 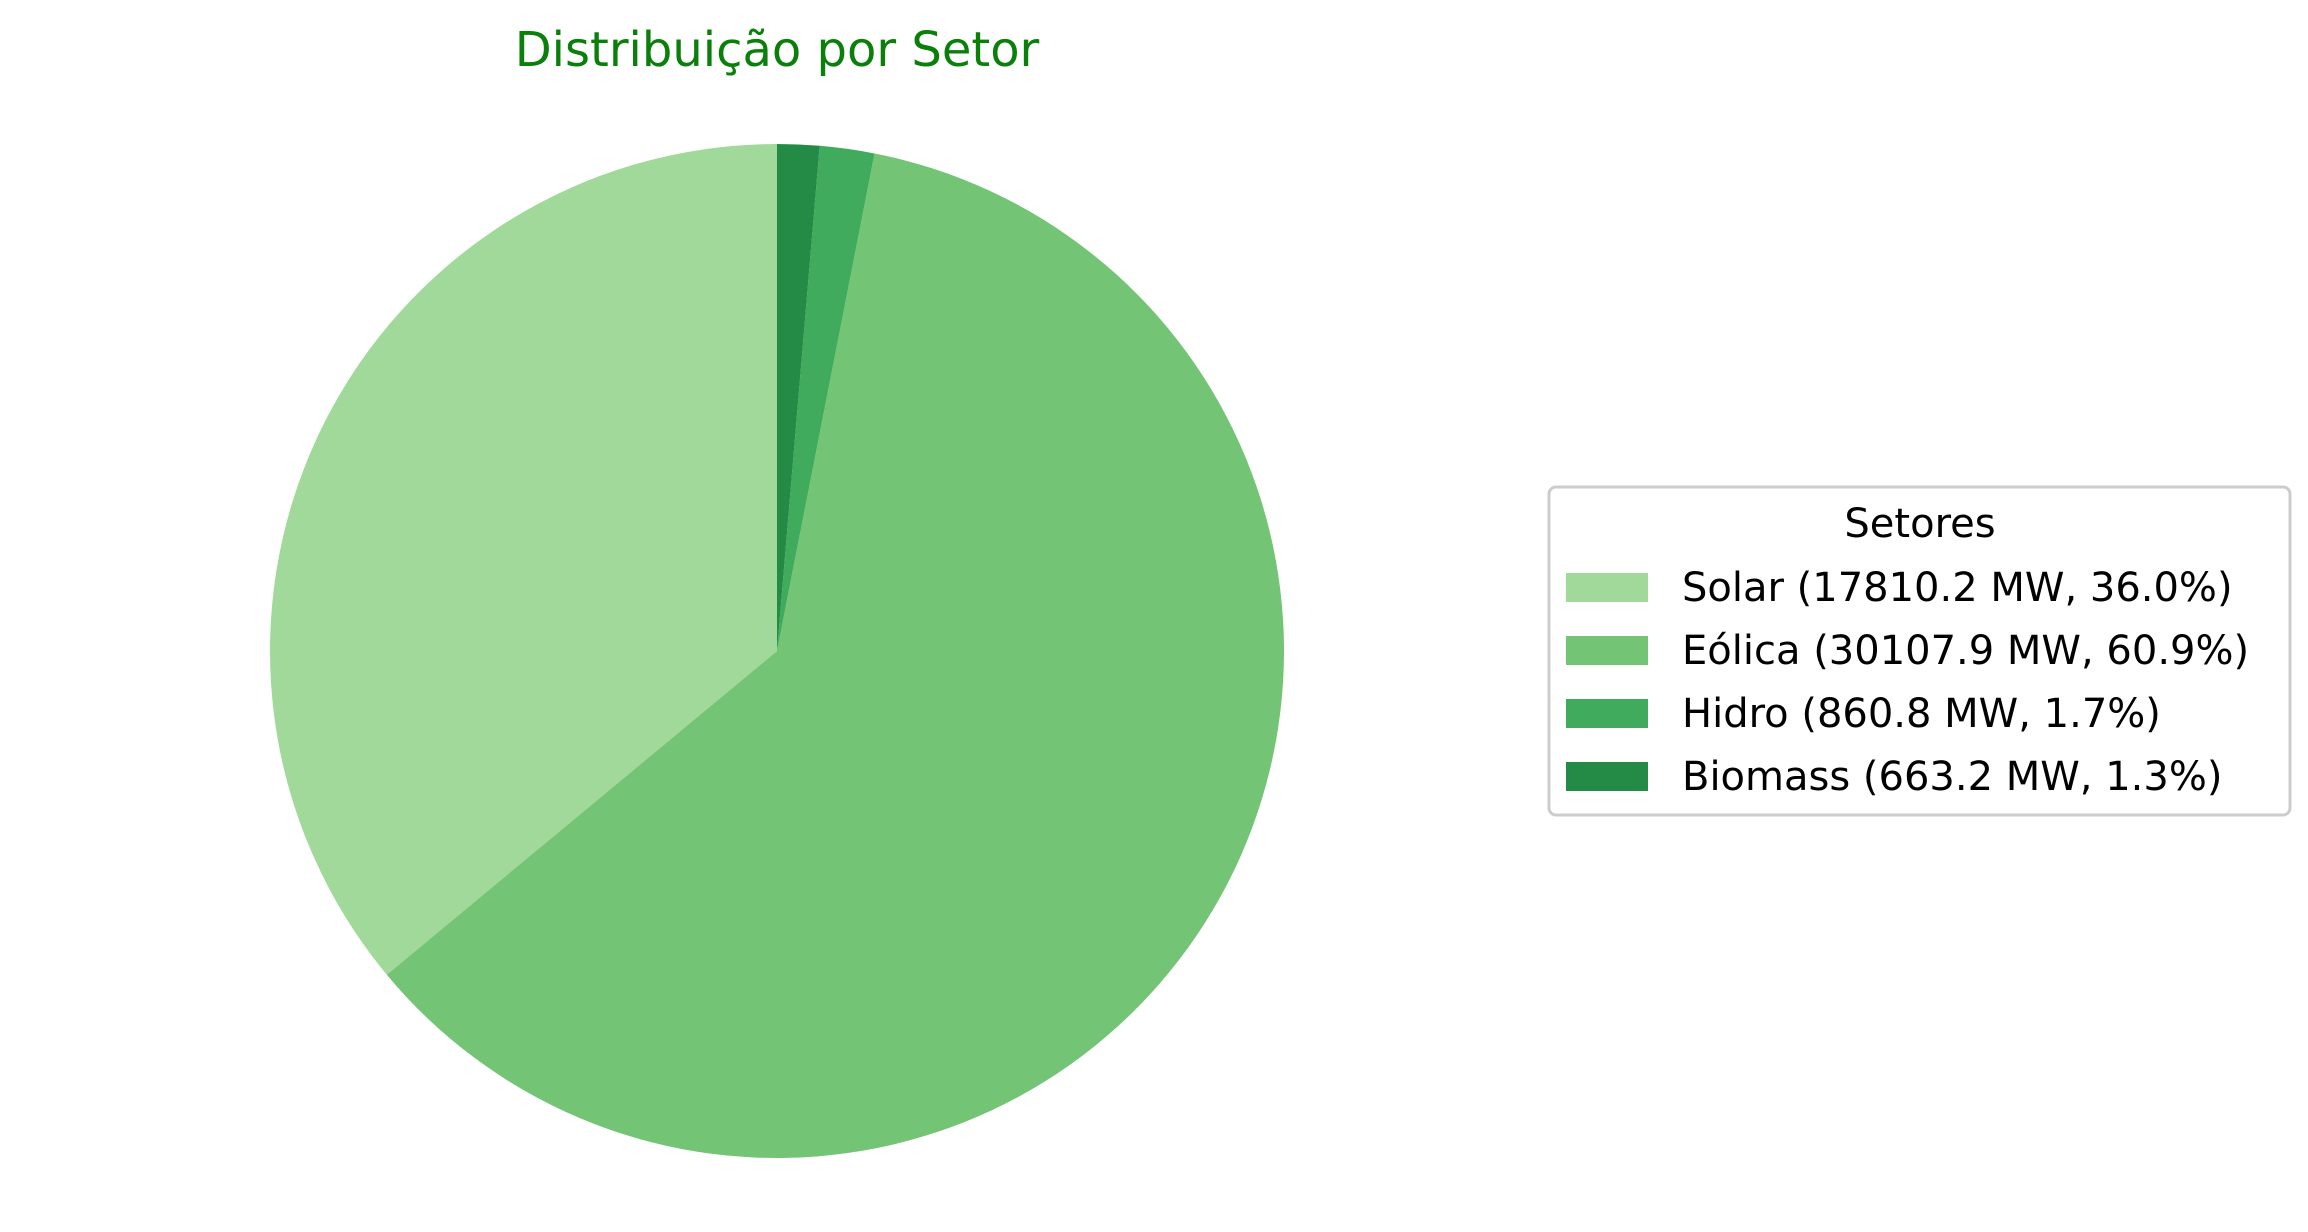 I want to click on pie-slice-solar, so click(x=523, y=559).